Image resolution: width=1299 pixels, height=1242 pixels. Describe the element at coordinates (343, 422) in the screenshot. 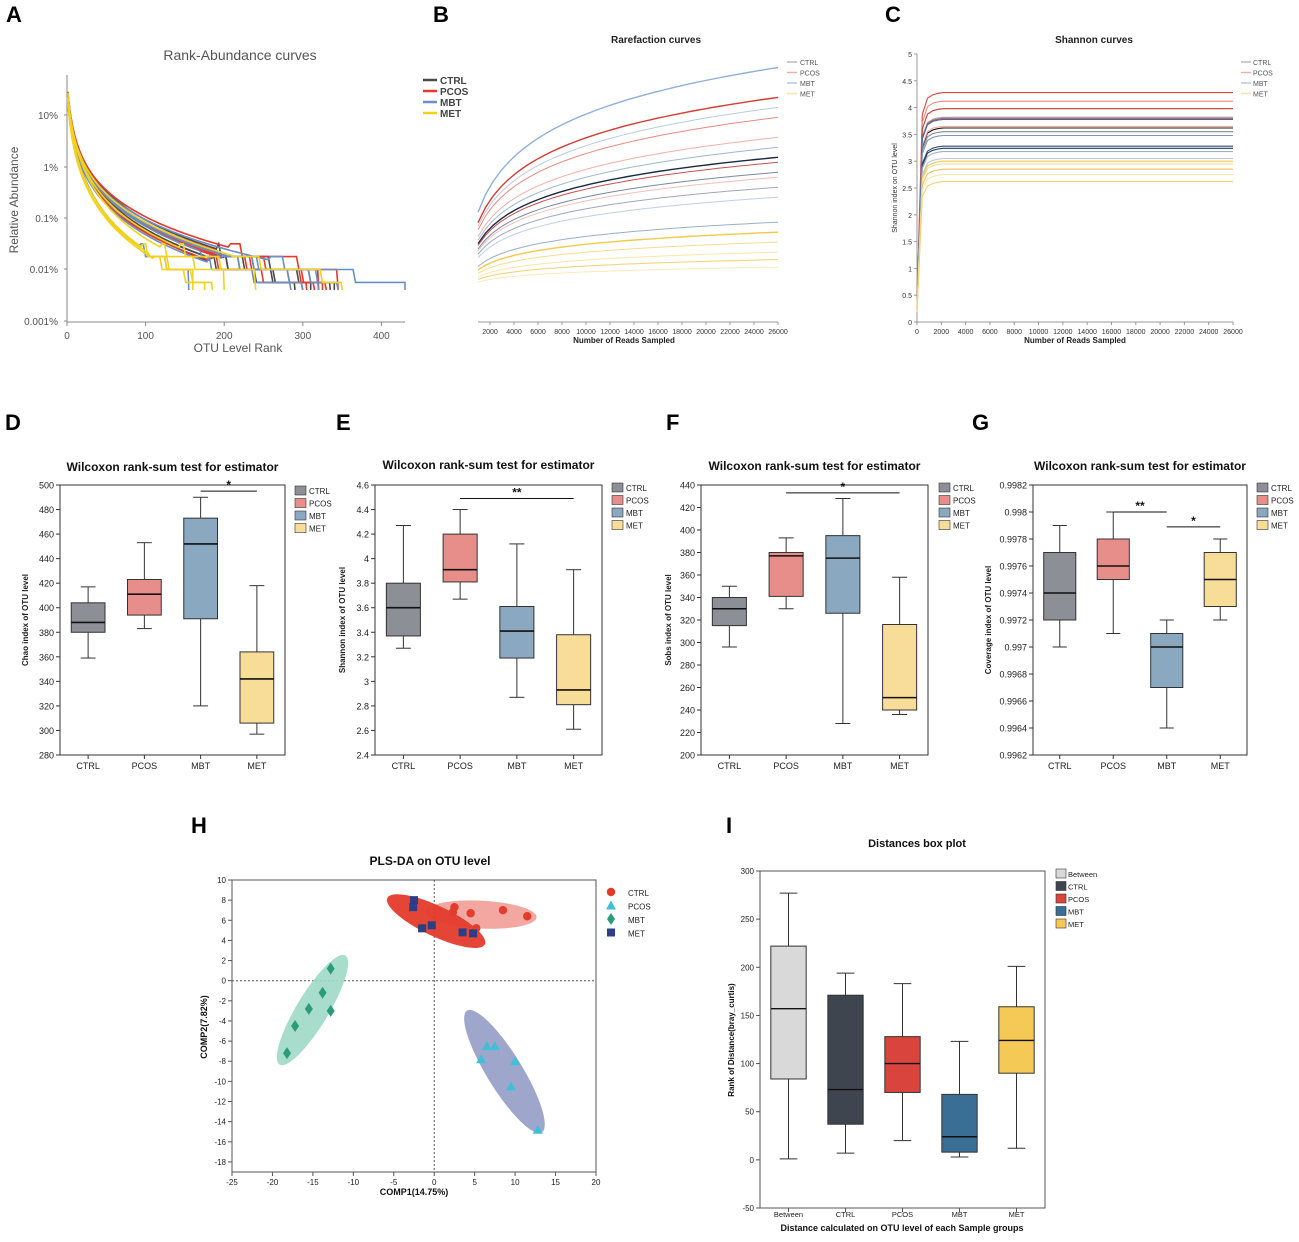

I see `panel-letter-E: E` at that location.